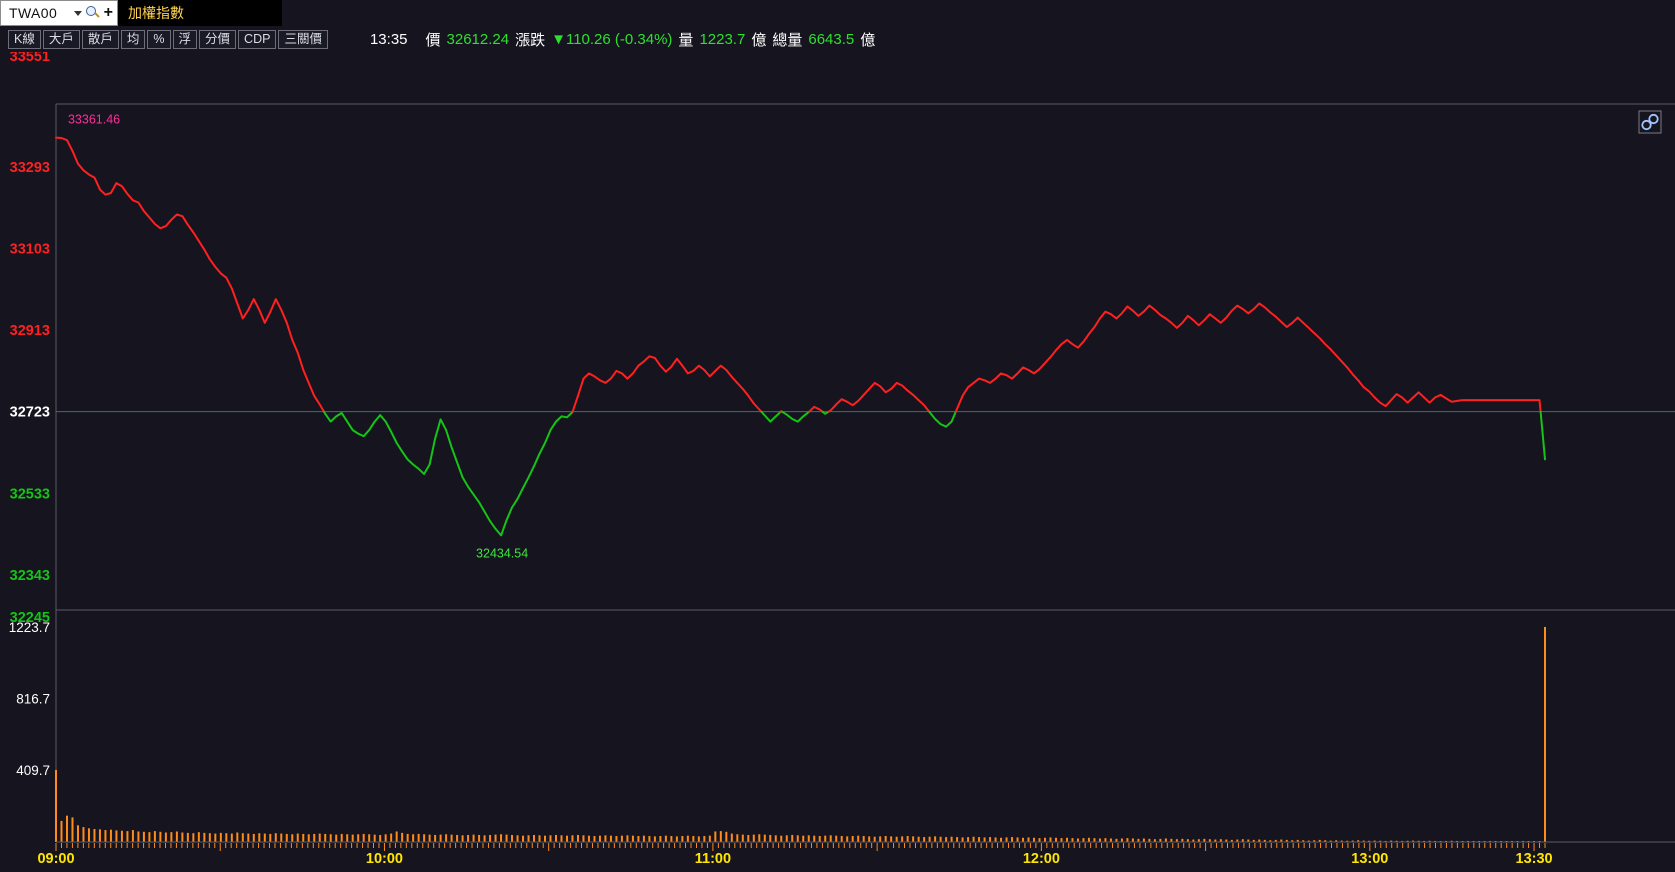 Image resolution: width=1675 pixels, height=872 pixels. What do you see at coordinates (33, 770) in the screenshot?
I see `volume-axis-tick: 409.7` at bounding box center [33, 770].